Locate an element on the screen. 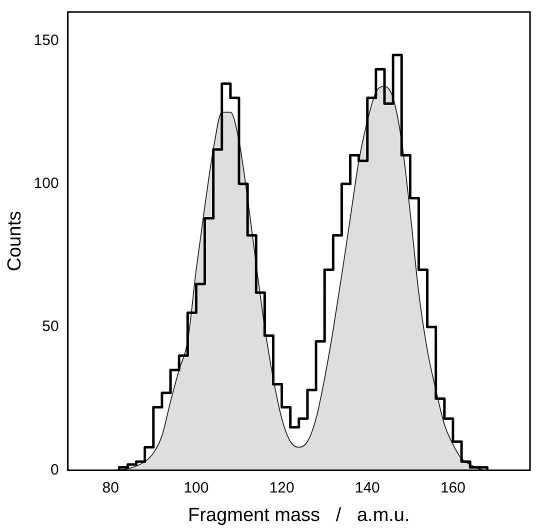 Image resolution: width=536 pixels, height=531 pixels. y-tick-label: 50 is located at coordinates (50, 327).